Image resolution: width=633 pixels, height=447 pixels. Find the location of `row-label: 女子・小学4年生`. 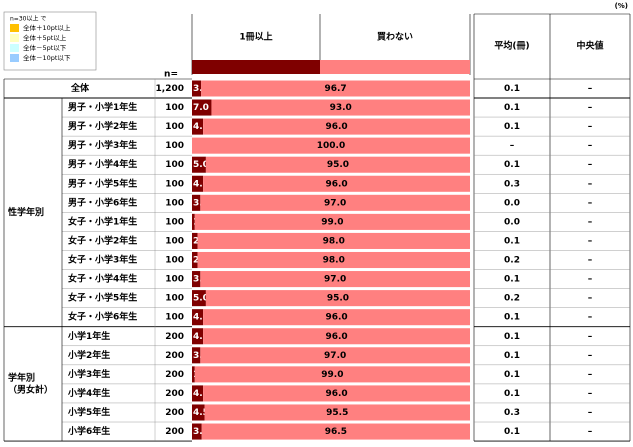

row-label: 女子・小学4年生 is located at coordinates (102, 279).